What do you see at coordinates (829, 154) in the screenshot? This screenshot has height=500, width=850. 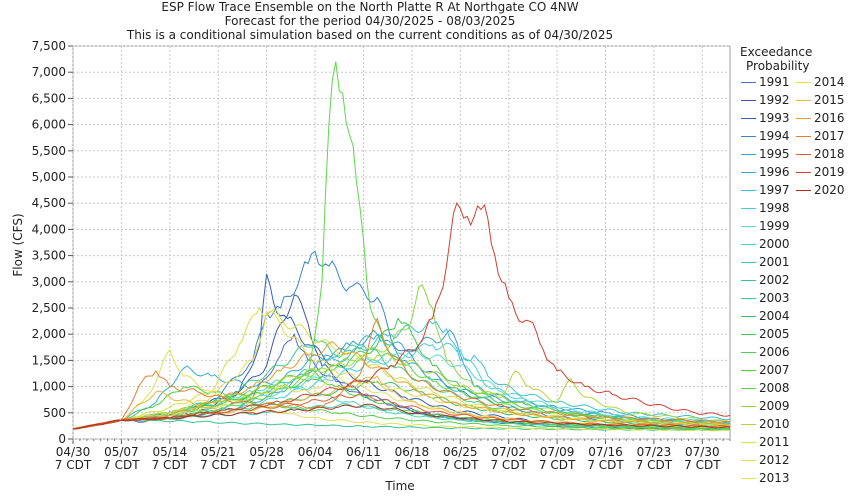 I see `legend-label: 2018` at bounding box center [829, 154].